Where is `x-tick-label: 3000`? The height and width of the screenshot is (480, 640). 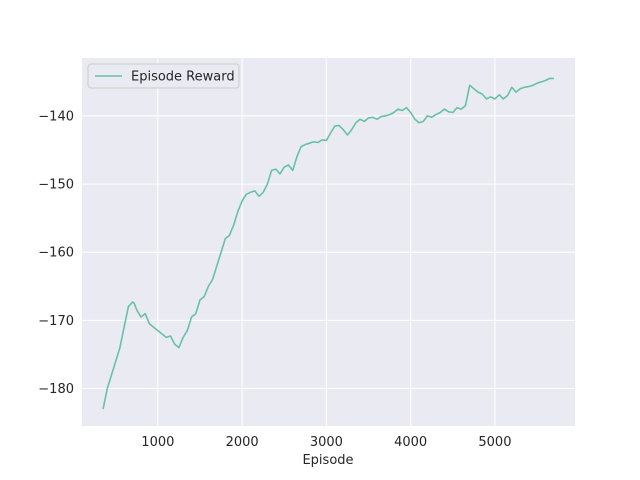 x-tick-label: 3000 is located at coordinates (326, 442).